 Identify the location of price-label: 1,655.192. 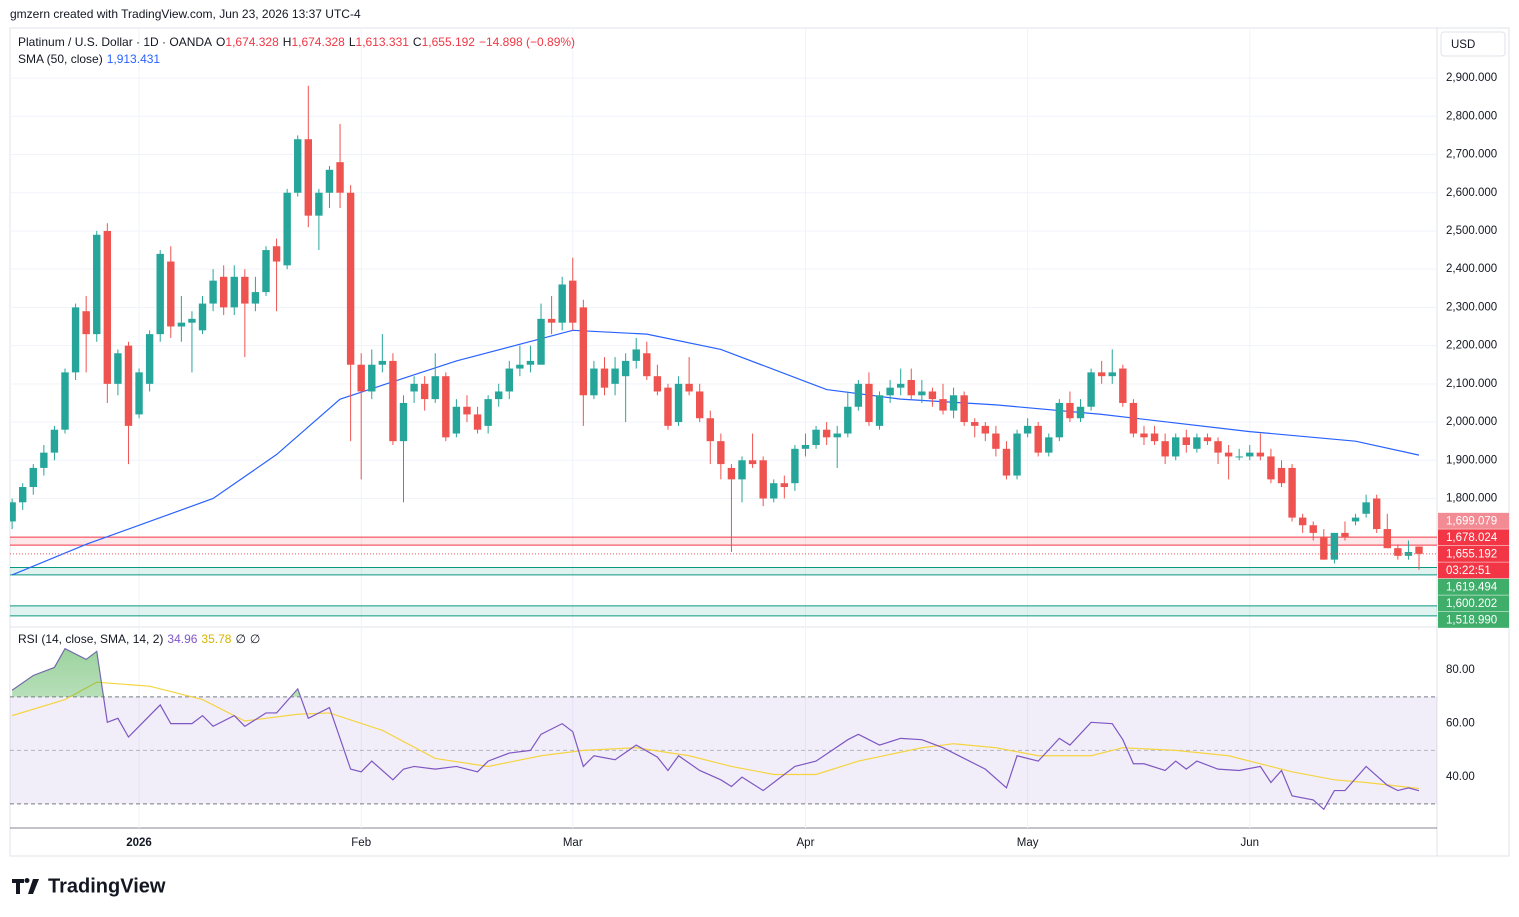
(1471, 554).